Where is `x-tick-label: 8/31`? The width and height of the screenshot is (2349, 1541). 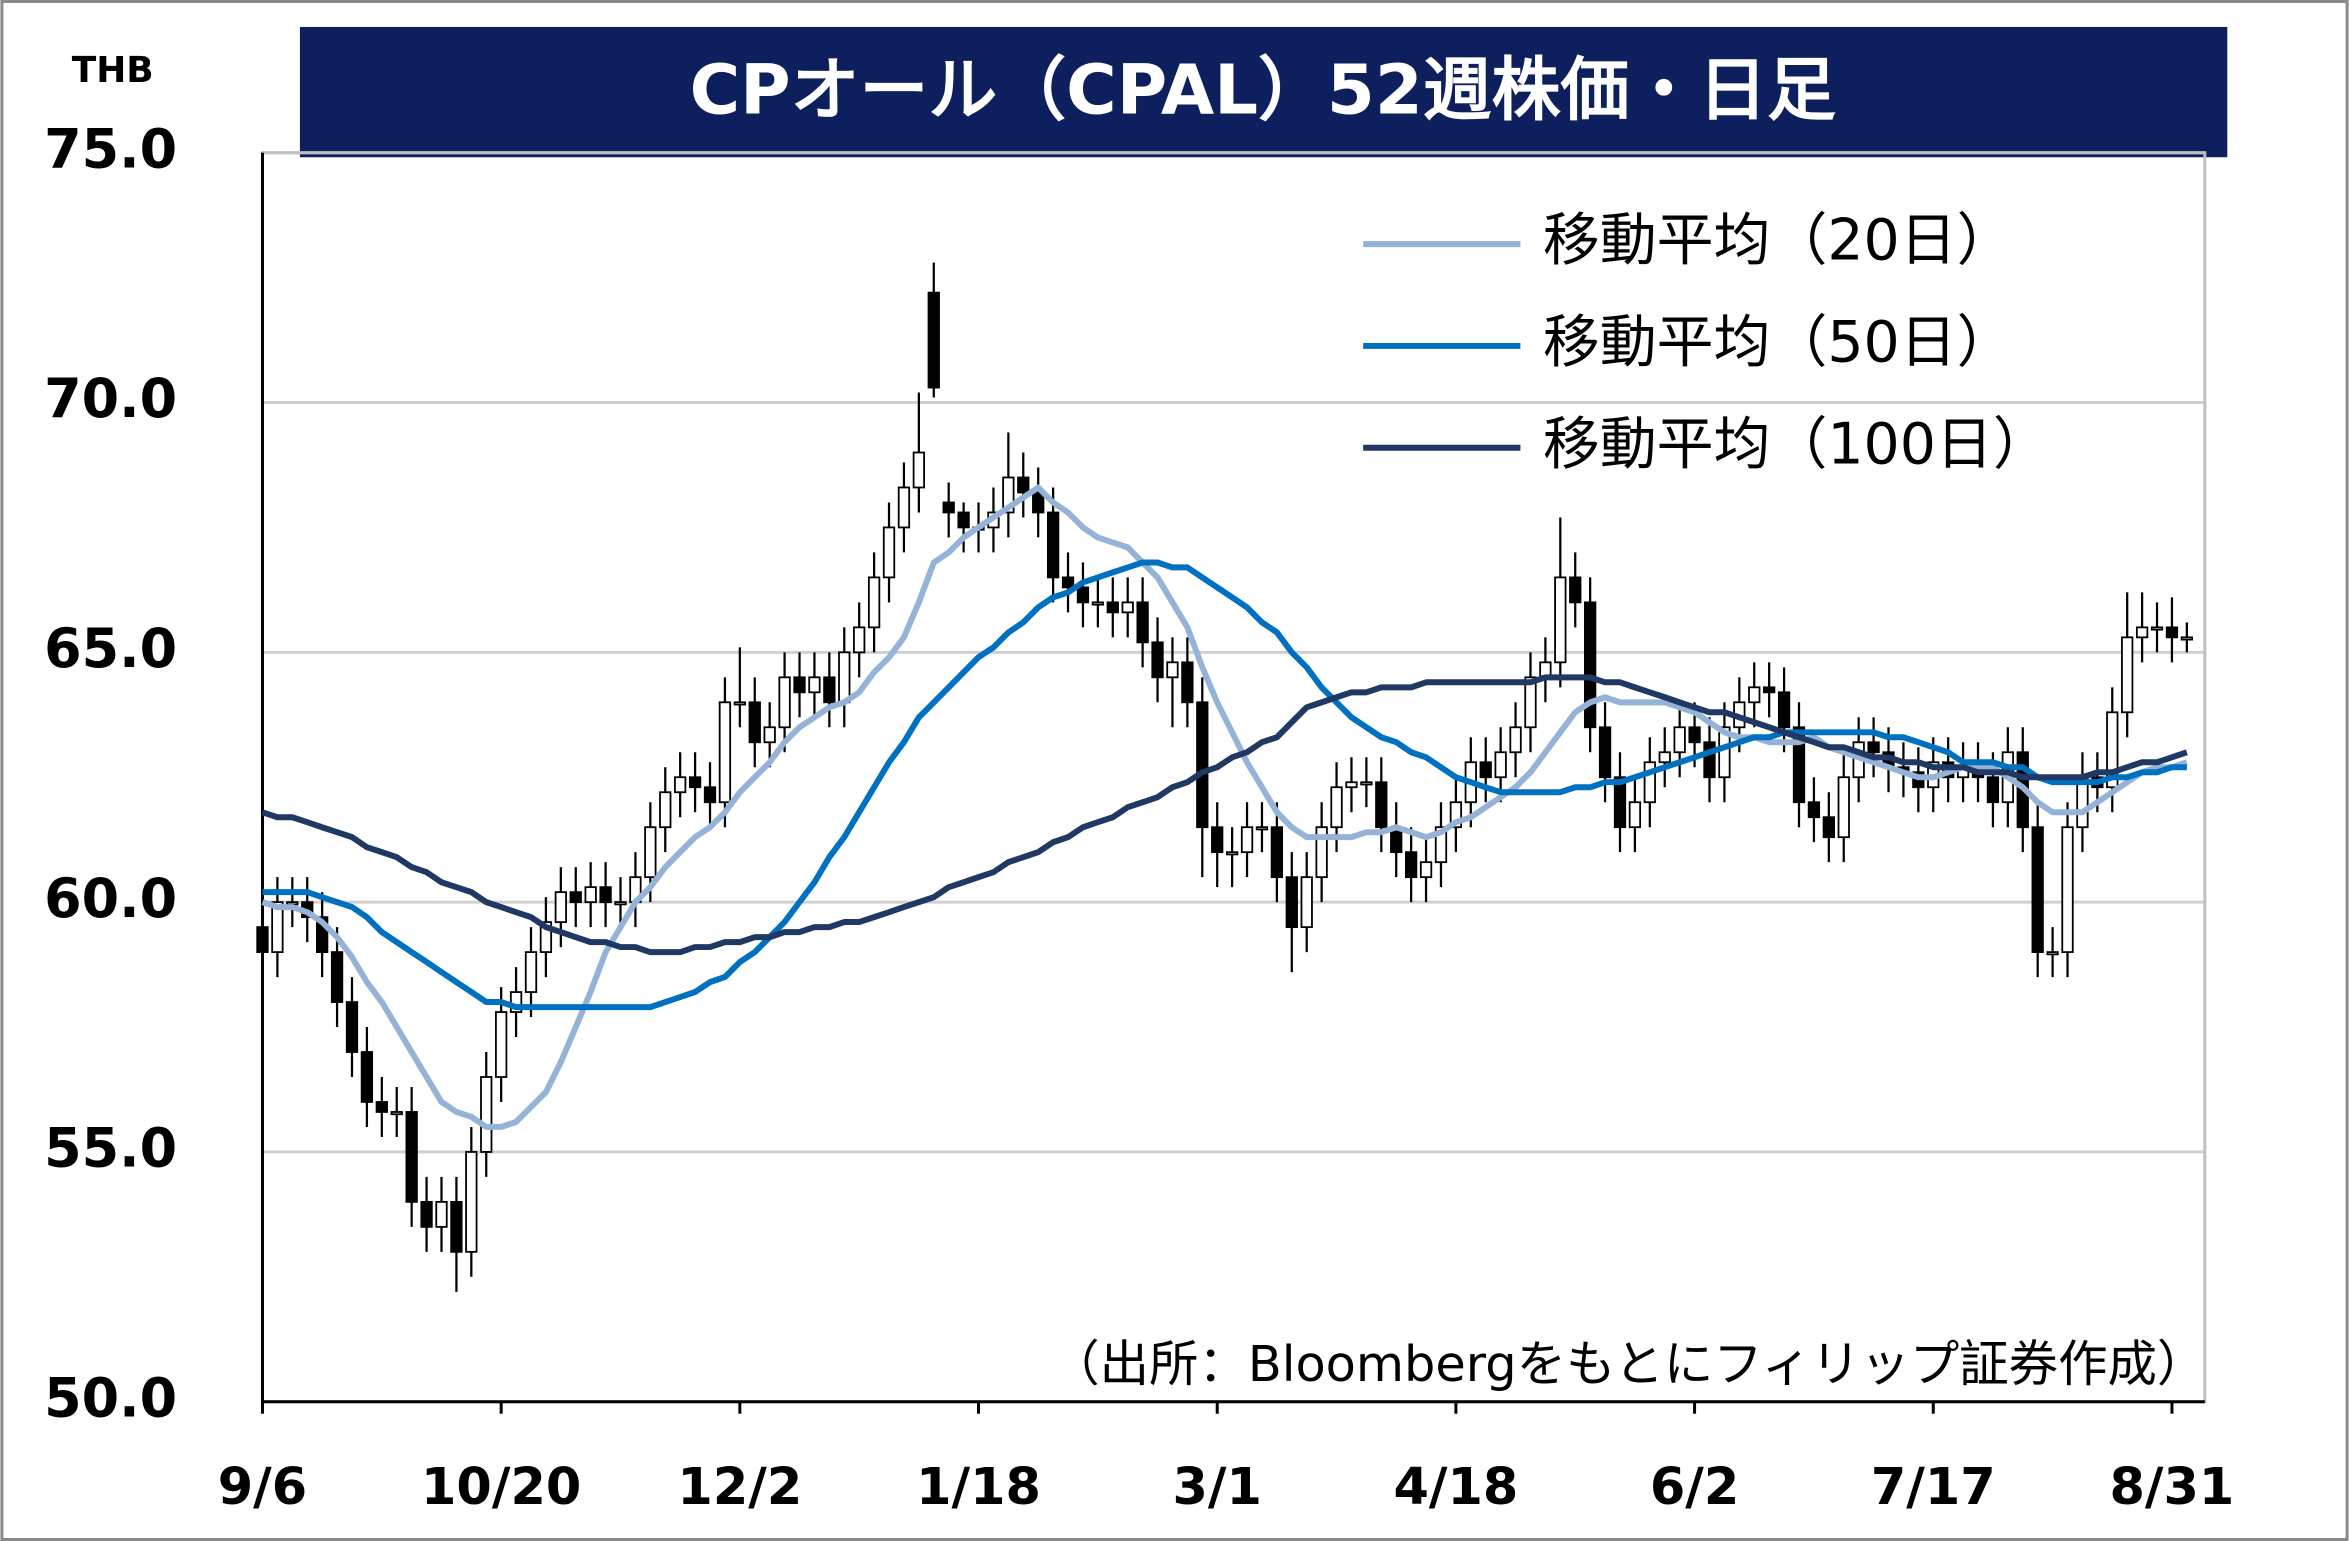 x-tick-label: 8/31 is located at coordinates (2172, 1487).